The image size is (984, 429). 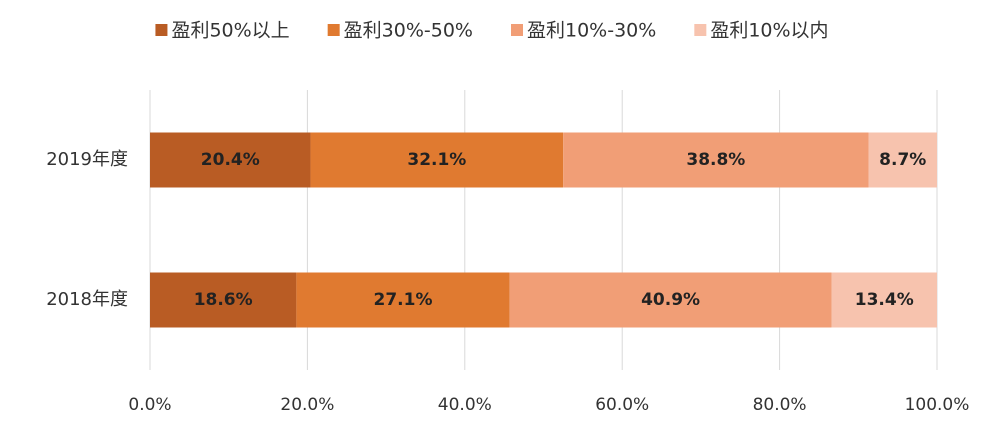 I want to click on data-label: 18.6%, so click(x=223, y=300).